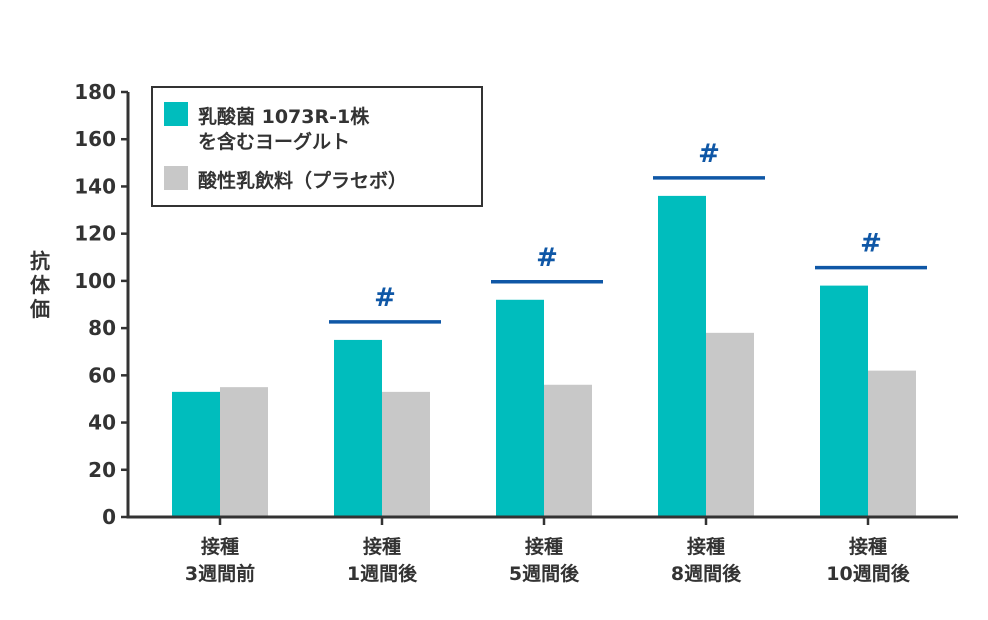 This screenshot has height=620, width=988. I want to click on y-axis-label: 抗体価, so click(40, 285).